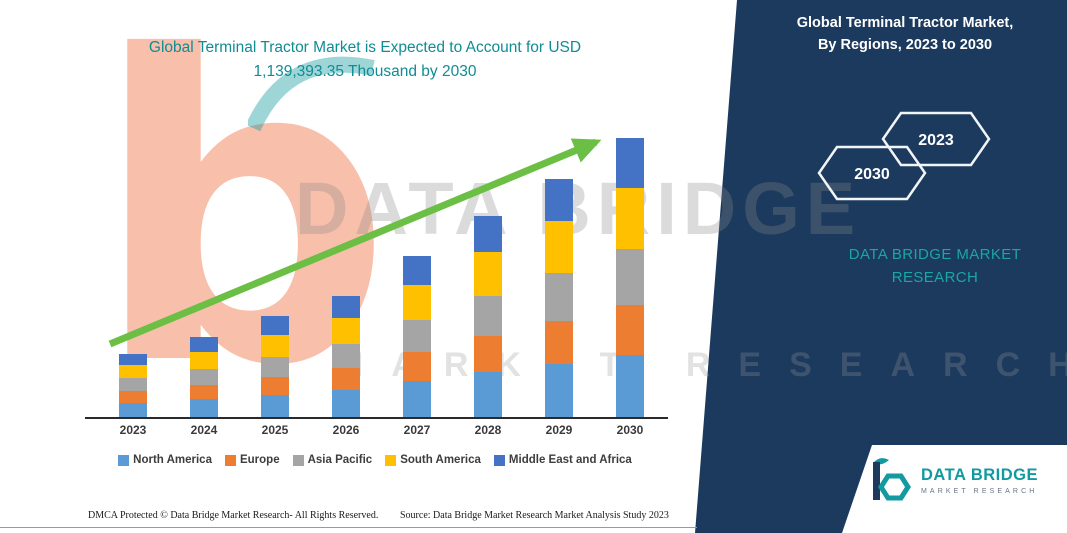 The width and height of the screenshot is (1067, 533). I want to click on legend-item: South America, so click(433, 460).